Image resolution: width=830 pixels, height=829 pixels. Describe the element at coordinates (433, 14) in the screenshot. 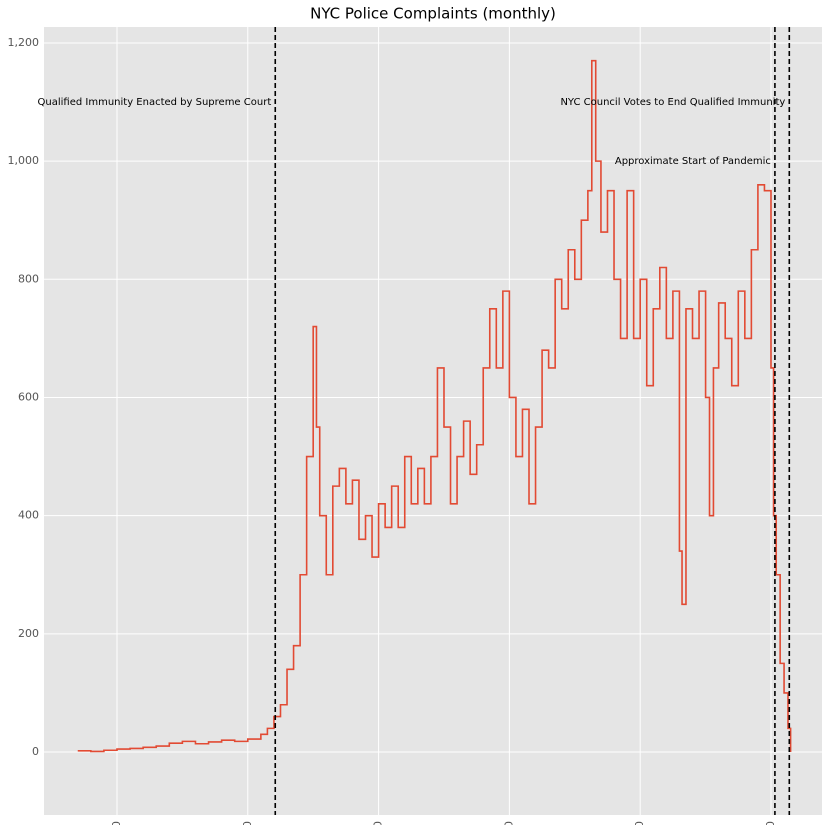

I see `chart-title: NYC Police Complaints (monthly)` at that location.